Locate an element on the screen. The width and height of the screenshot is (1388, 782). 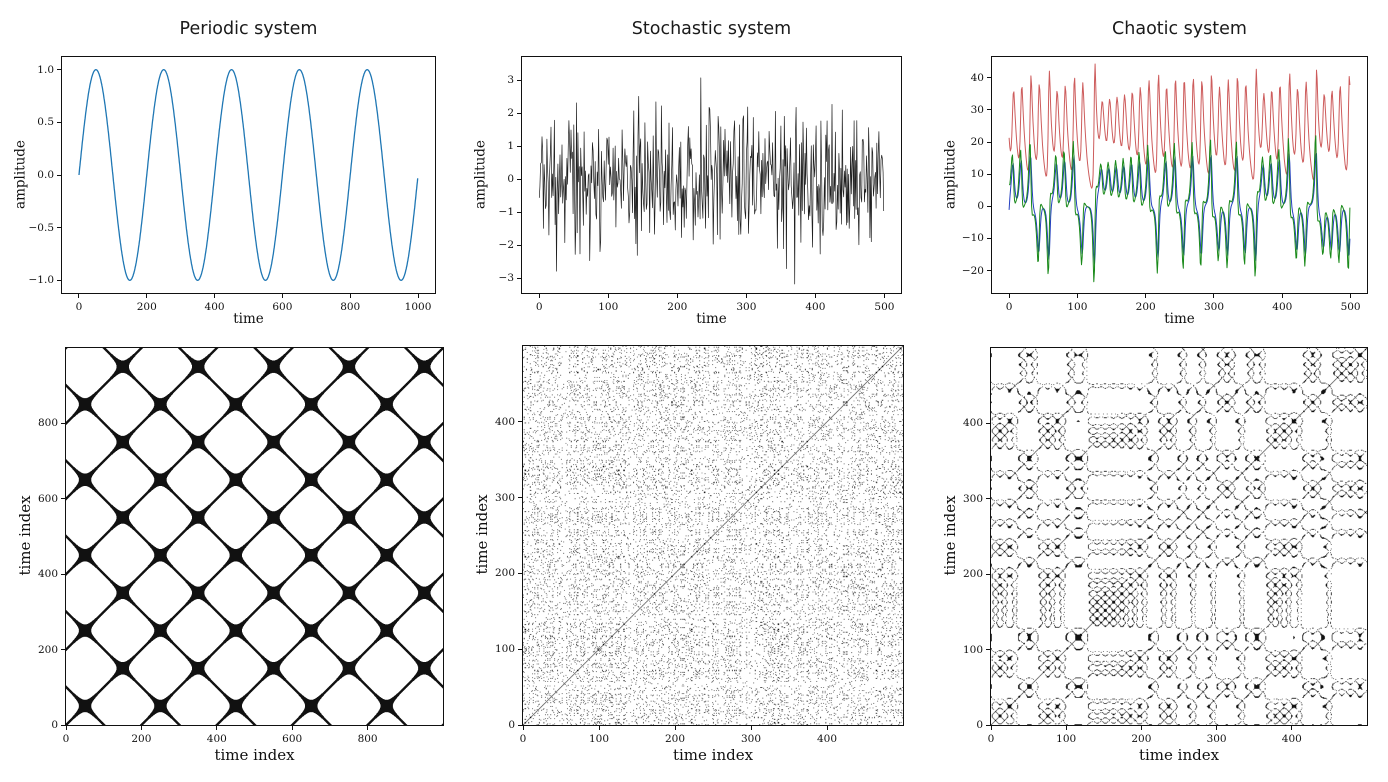
x-tick-label: 1000 is located at coordinates (418, 307).